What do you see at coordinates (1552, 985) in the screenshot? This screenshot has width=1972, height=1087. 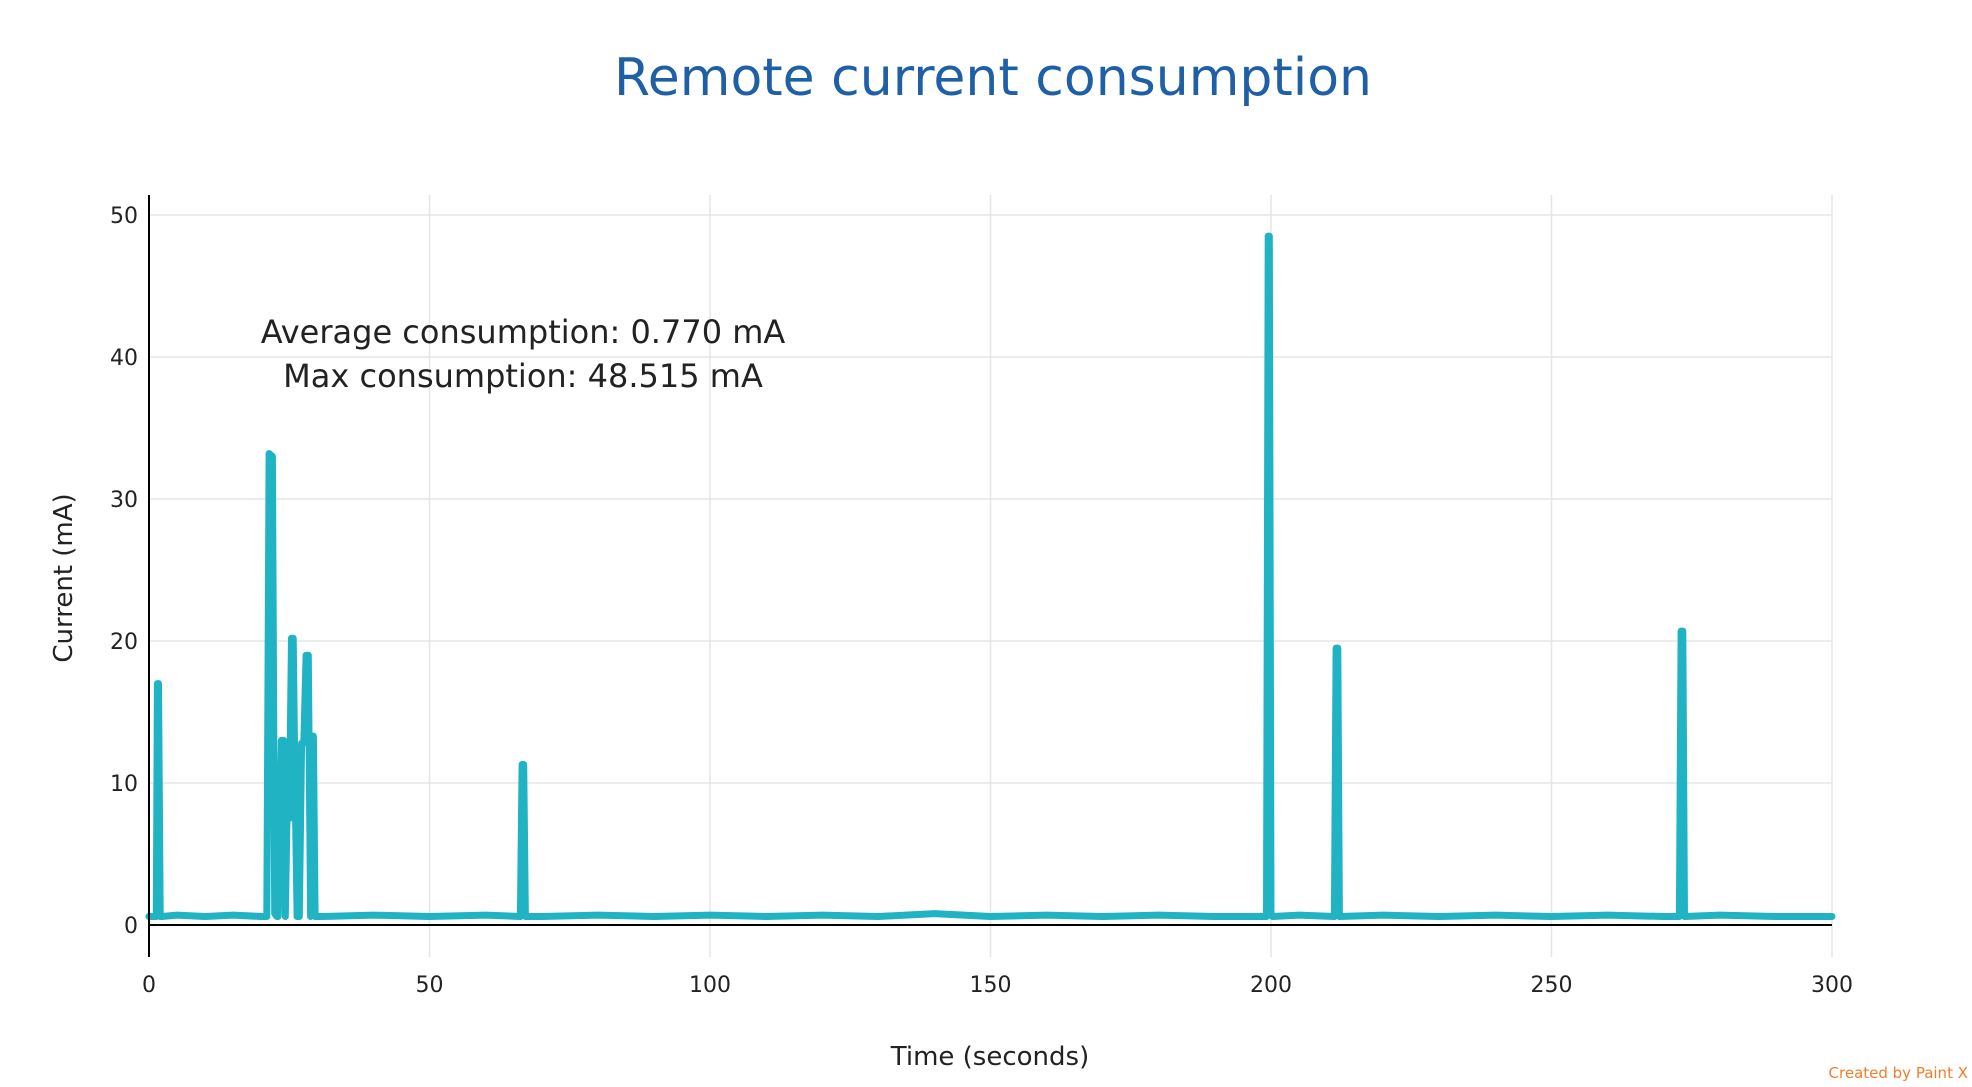 I see `x-tick-label: 250` at bounding box center [1552, 985].